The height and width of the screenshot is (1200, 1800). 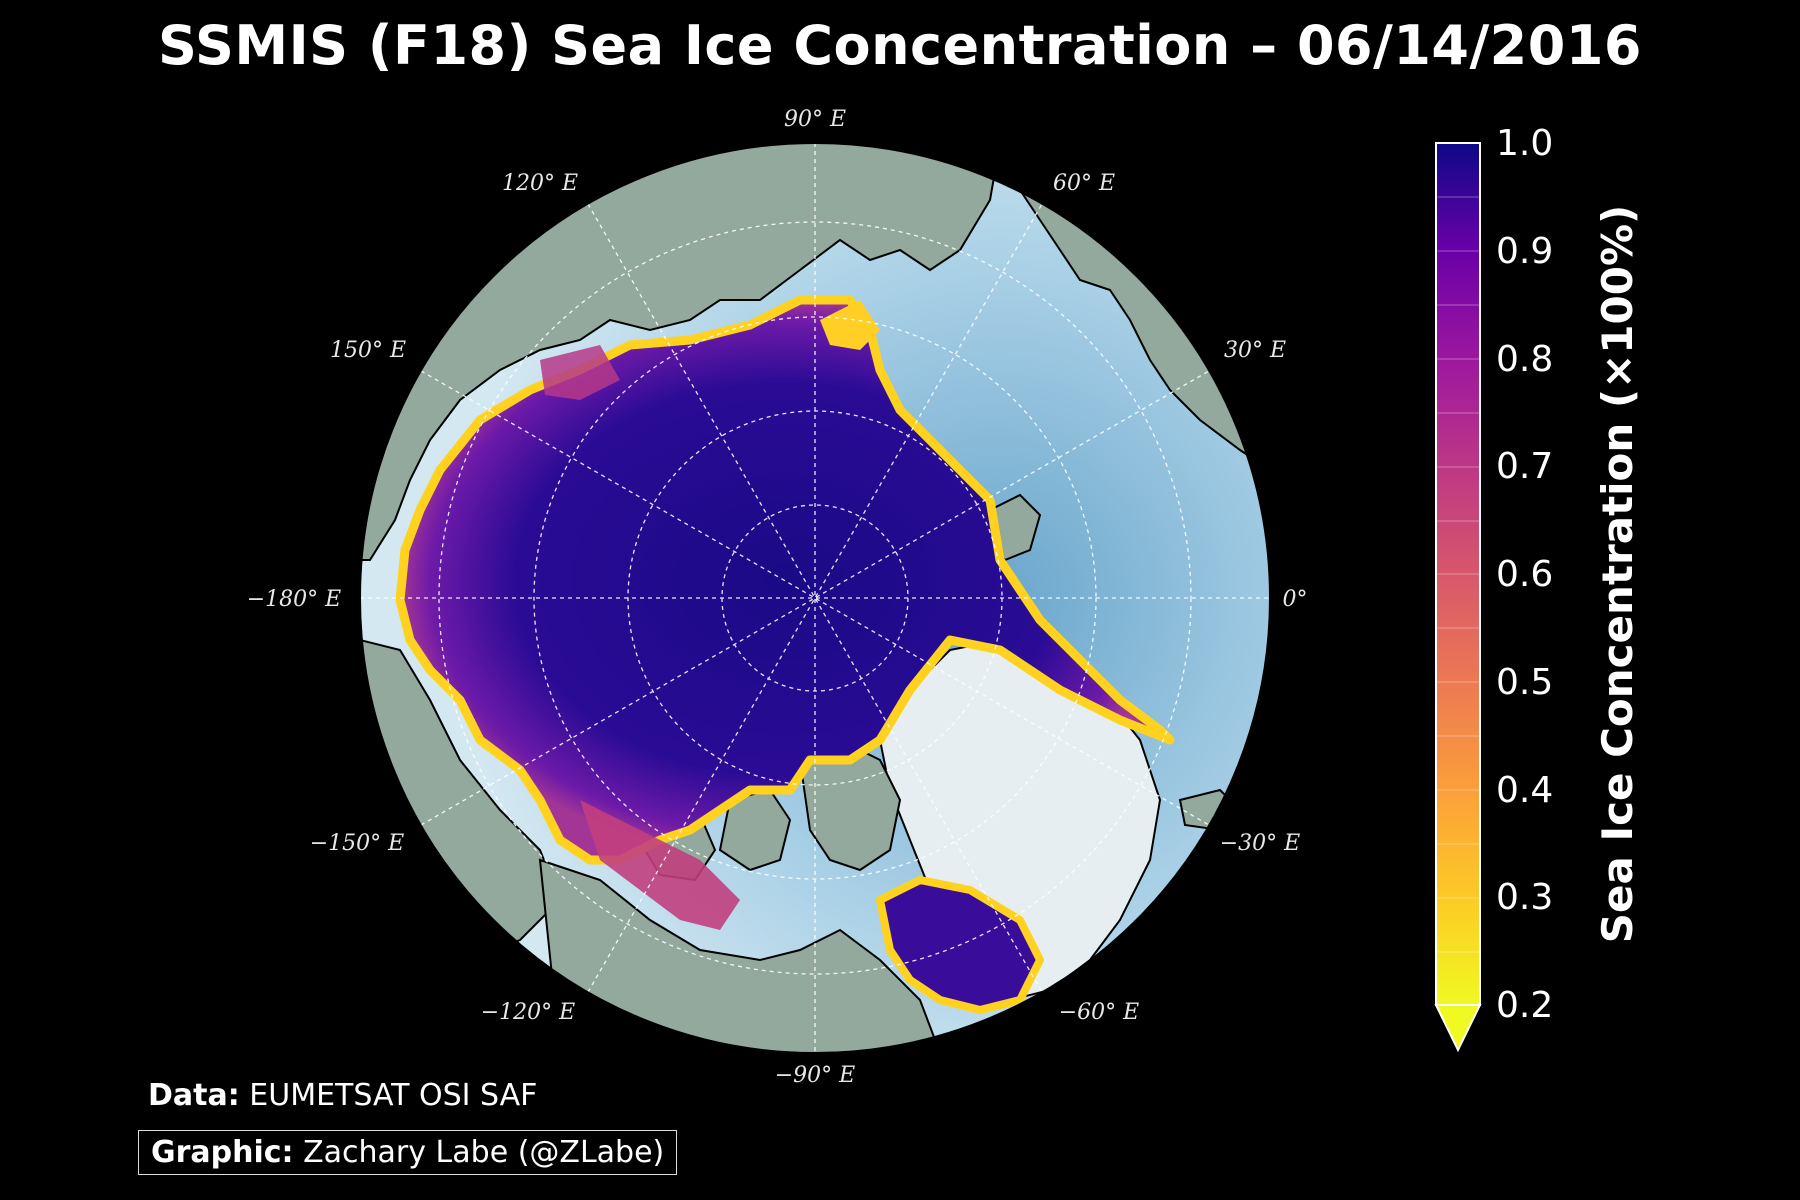 I want to click on lon-label-120e: 120° E, so click(x=540, y=183).